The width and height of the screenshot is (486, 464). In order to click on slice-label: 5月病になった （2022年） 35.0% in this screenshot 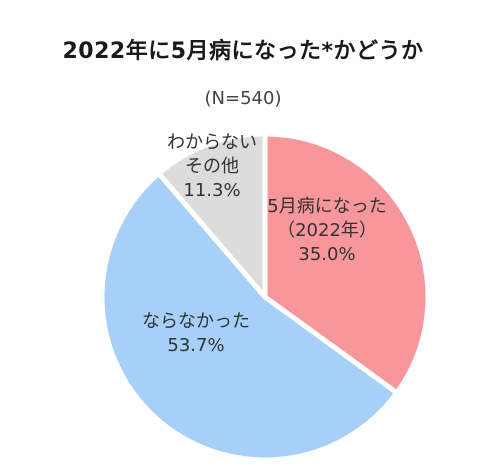, I will do `click(326, 230)`.